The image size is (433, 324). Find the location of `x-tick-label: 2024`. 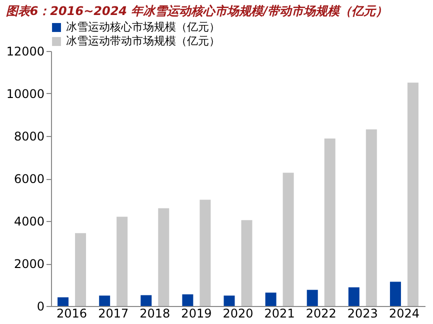

x-tick-label: 2024 is located at coordinates (404, 313).